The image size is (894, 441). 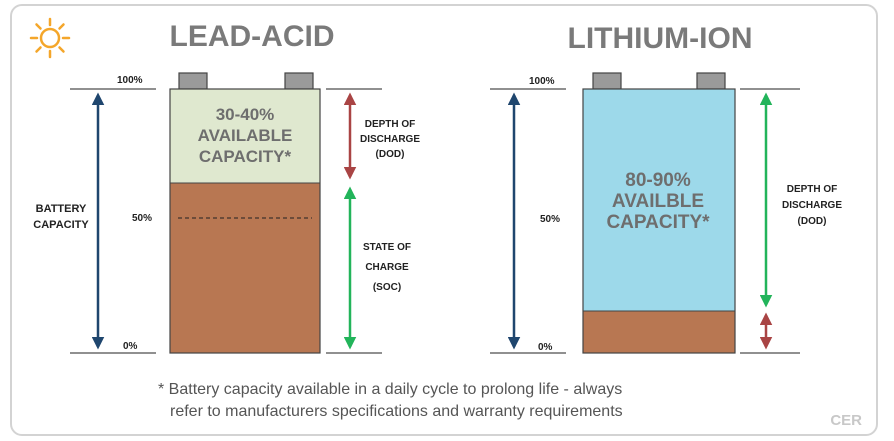 I want to click on lithium-capacity-word: CAPACITY*, so click(x=658, y=222).